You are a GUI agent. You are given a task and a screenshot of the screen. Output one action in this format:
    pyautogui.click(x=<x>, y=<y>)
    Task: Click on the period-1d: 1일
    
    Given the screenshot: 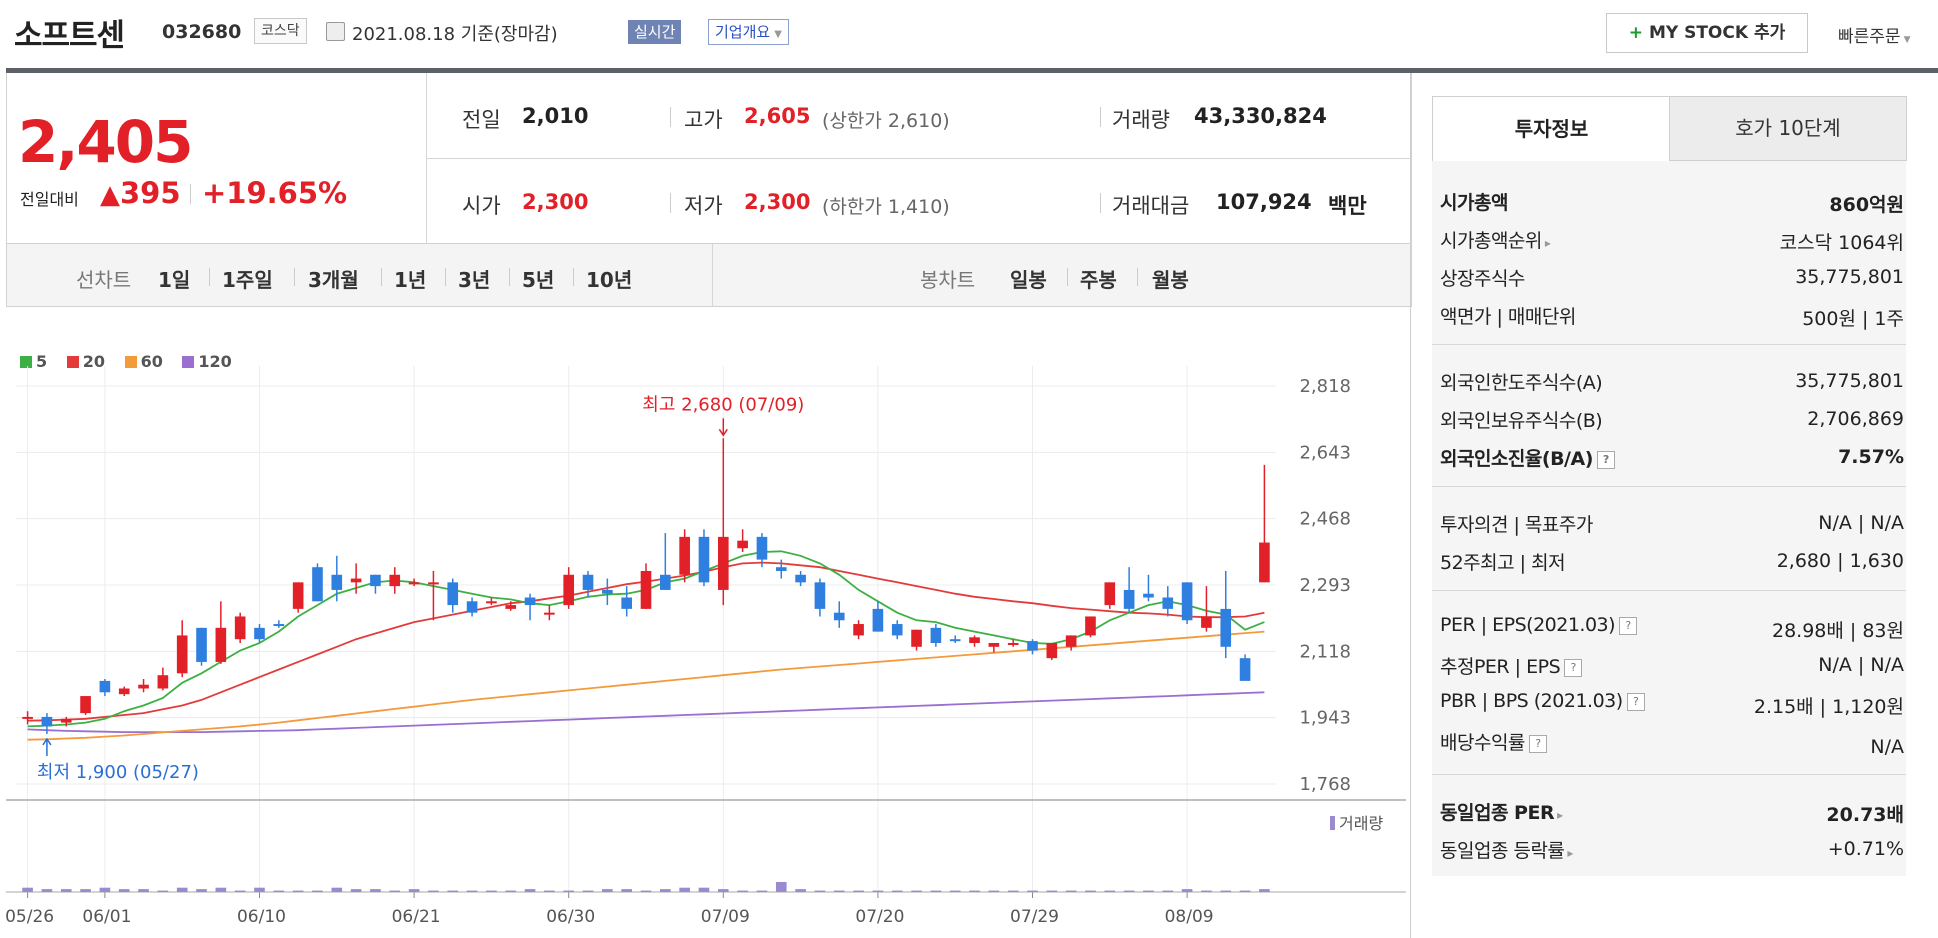 What is the action you would take?
    pyautogui.click(x=174, y=280)
    